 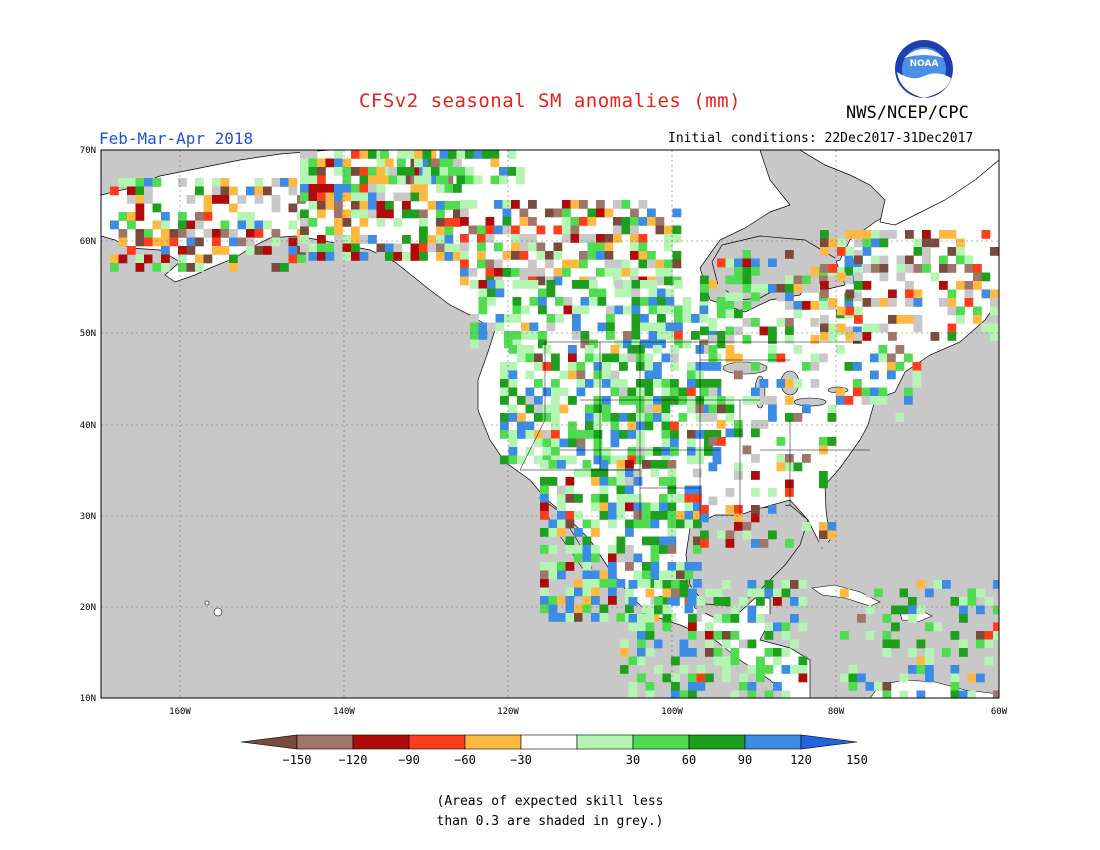 I want to click on lon-label-100w: 100W, so click(x=672, y=712).